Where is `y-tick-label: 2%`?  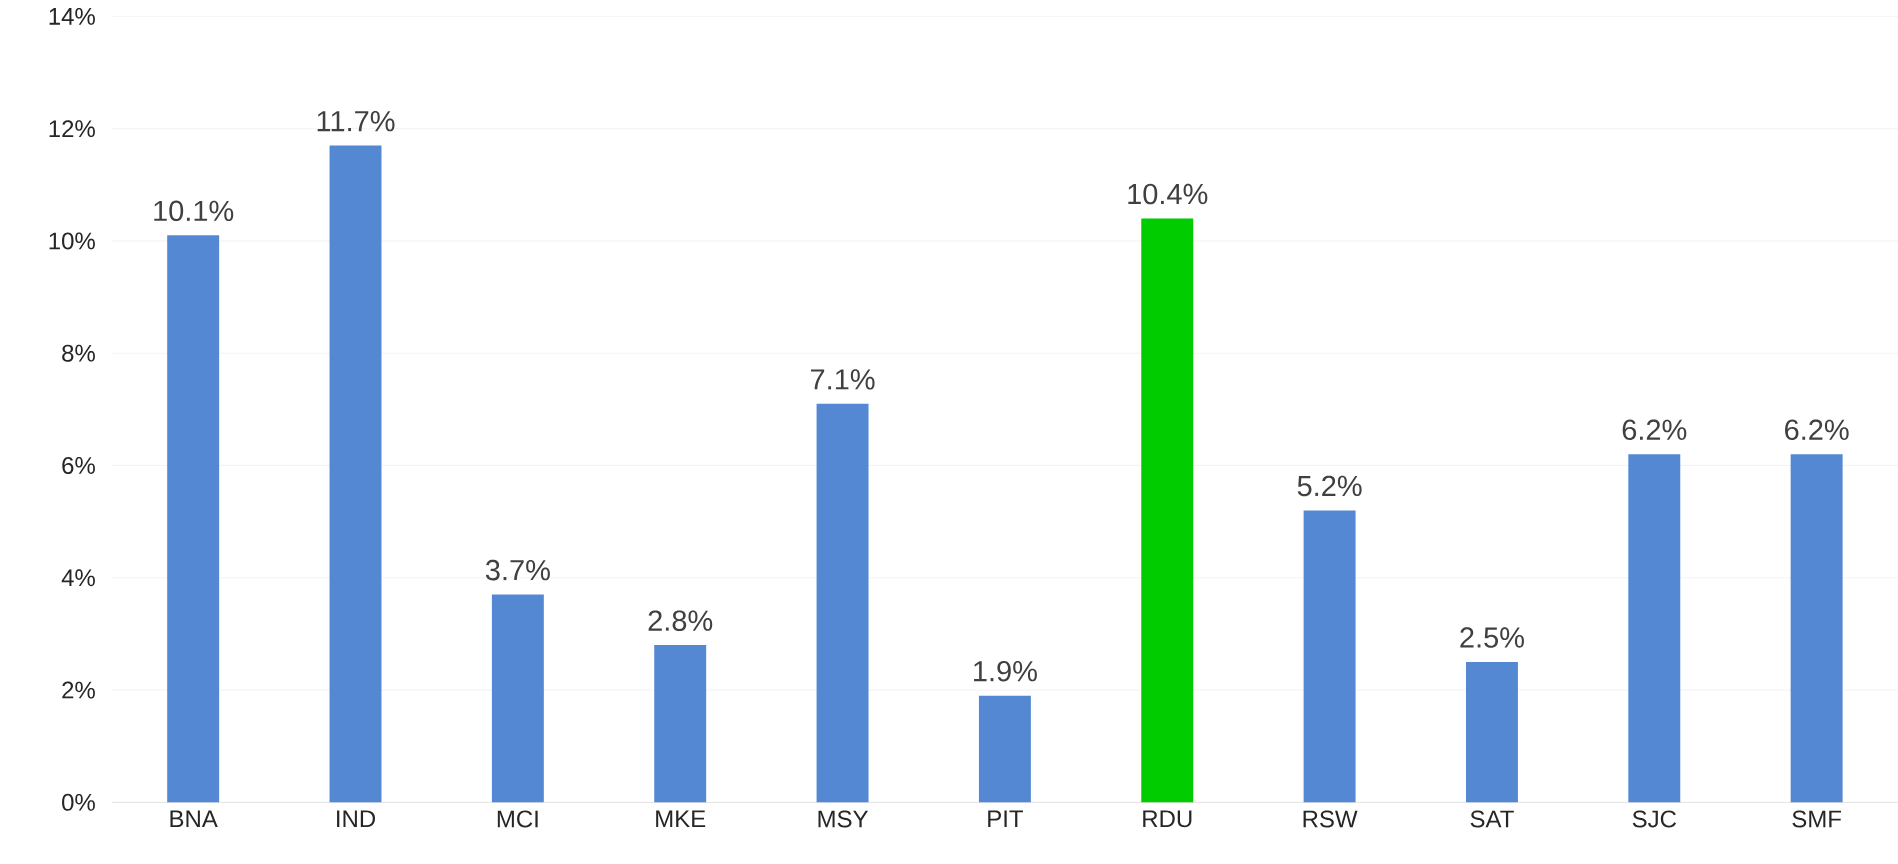
y-tick-label: 2% is located at coordinates (78, 690).